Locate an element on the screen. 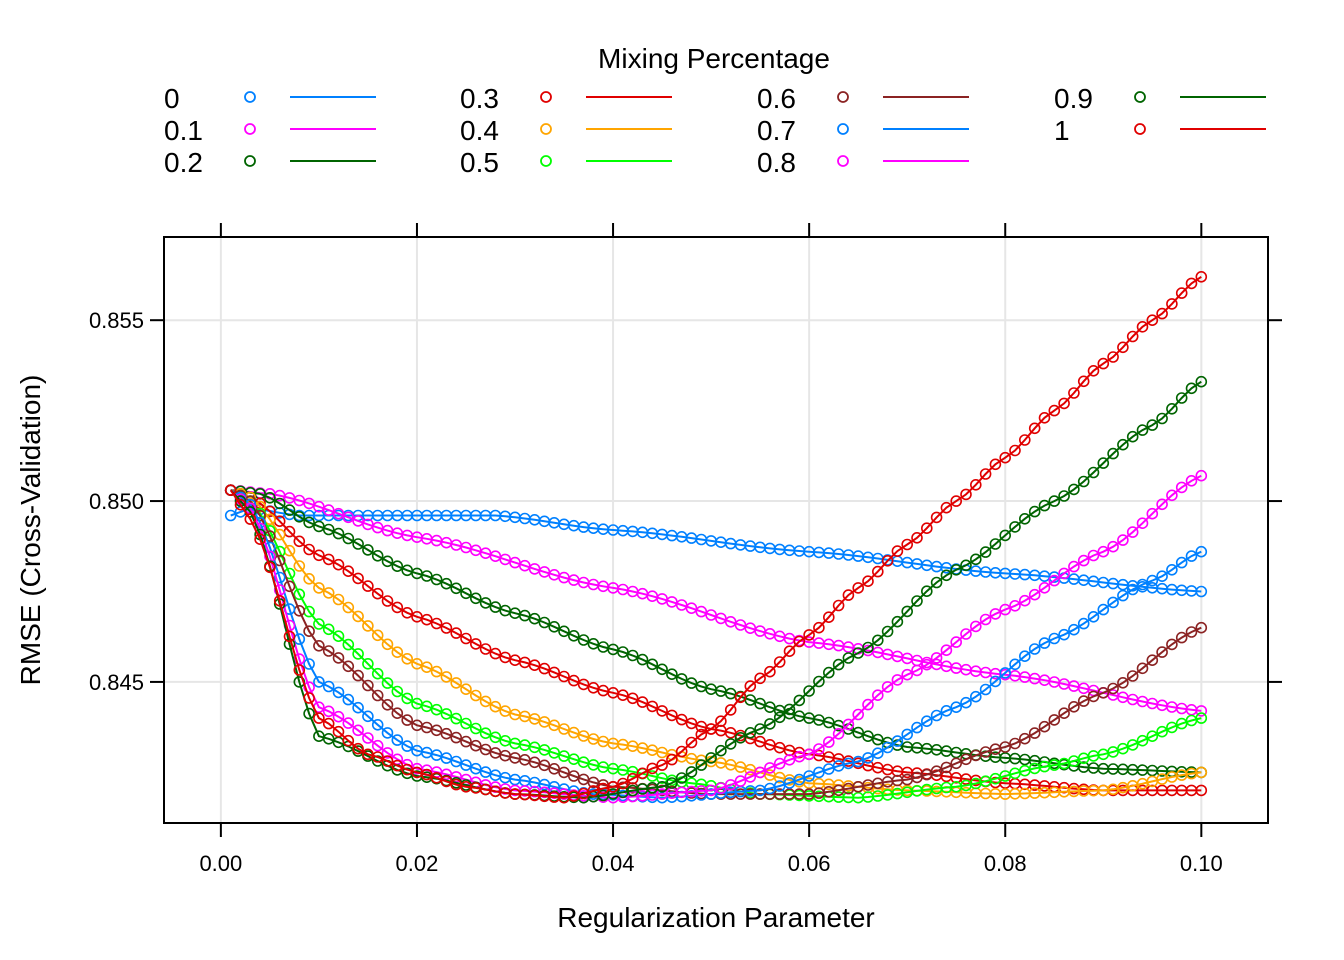 The width and height of the screenshot is (1344, 960). point-0.7-67 is located at coordinates (887, 747).